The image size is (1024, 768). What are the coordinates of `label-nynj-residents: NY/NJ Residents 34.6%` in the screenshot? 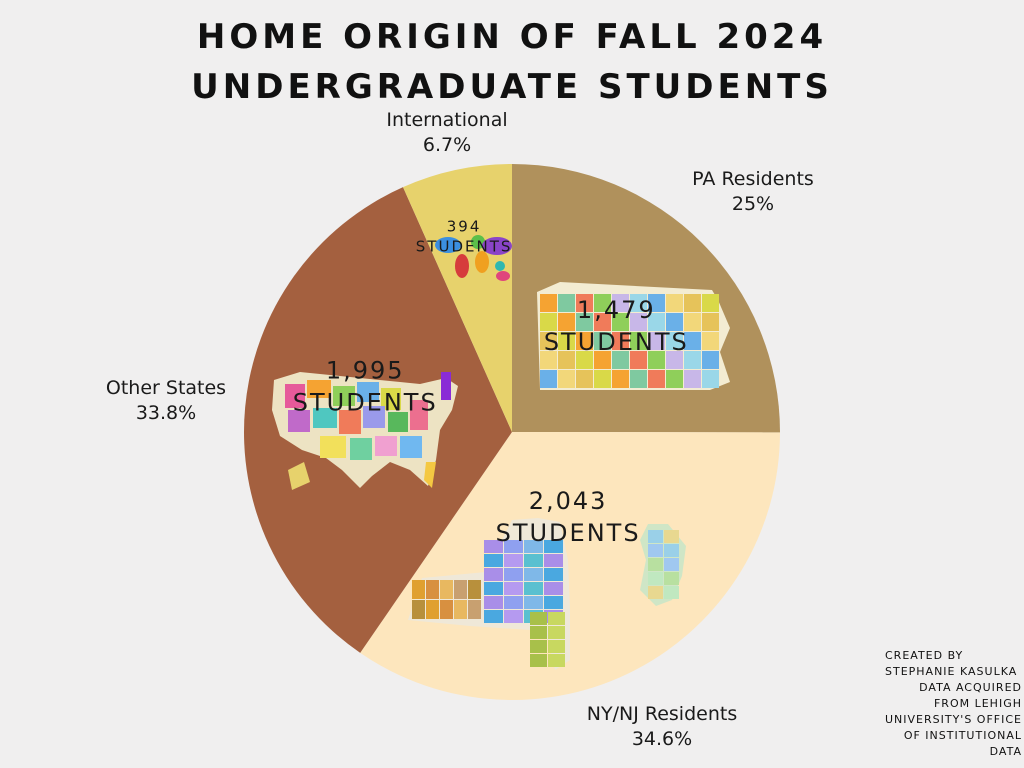 It's located at (662, 727).